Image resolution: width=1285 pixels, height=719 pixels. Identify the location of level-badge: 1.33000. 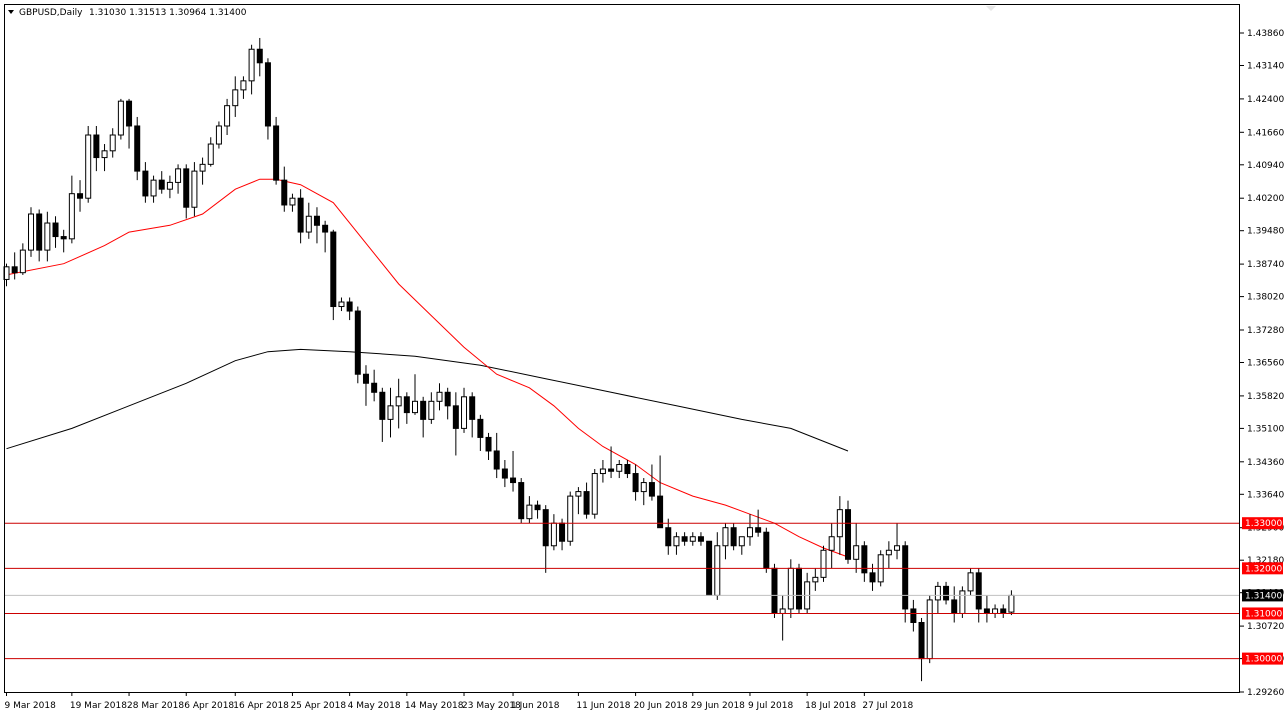
(1262, 523).